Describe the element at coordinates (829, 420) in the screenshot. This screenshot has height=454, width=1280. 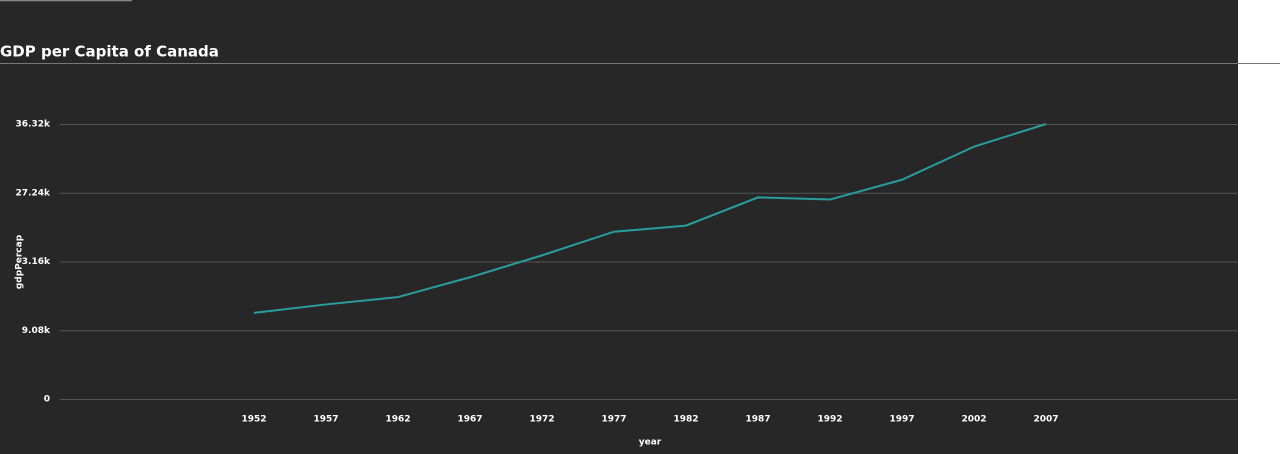
I see `x-tick-label: 1992` at that location.